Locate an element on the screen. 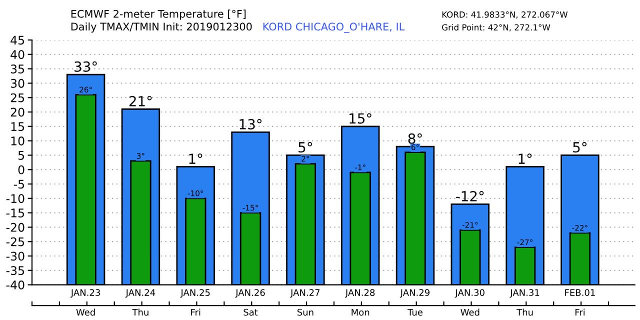 The width and height of the screenshot is (640, 320). y-tick-label: -40 is located at coordinates (15, 285).